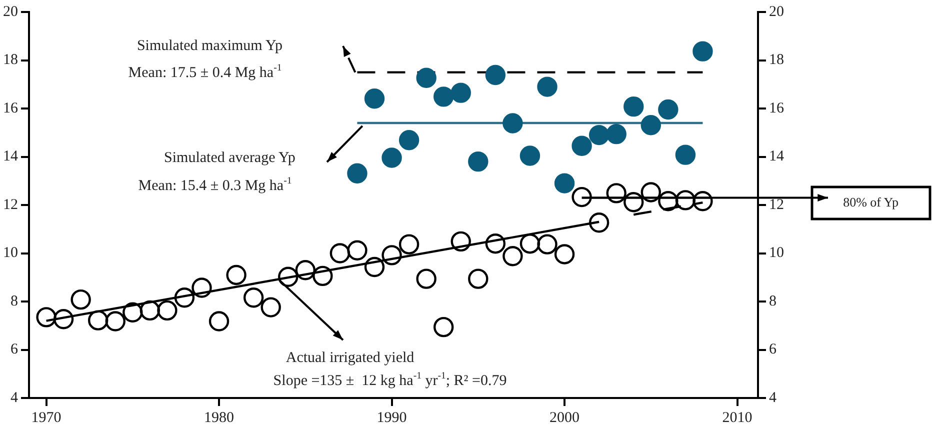 The width and height of the screenshot is (937, 430). Describe the element at coordinates (10, 204) in the screenshot. I see `y-tick-label: 12` at that location.